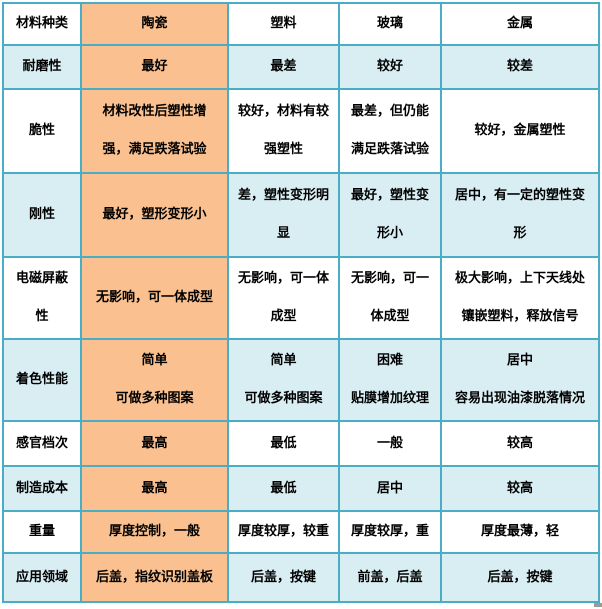  What do you see at coordinates (390, 532) in the screenshot?
I see `cell-glass: 厚度较厚，重` at bounding box center [390, 532].